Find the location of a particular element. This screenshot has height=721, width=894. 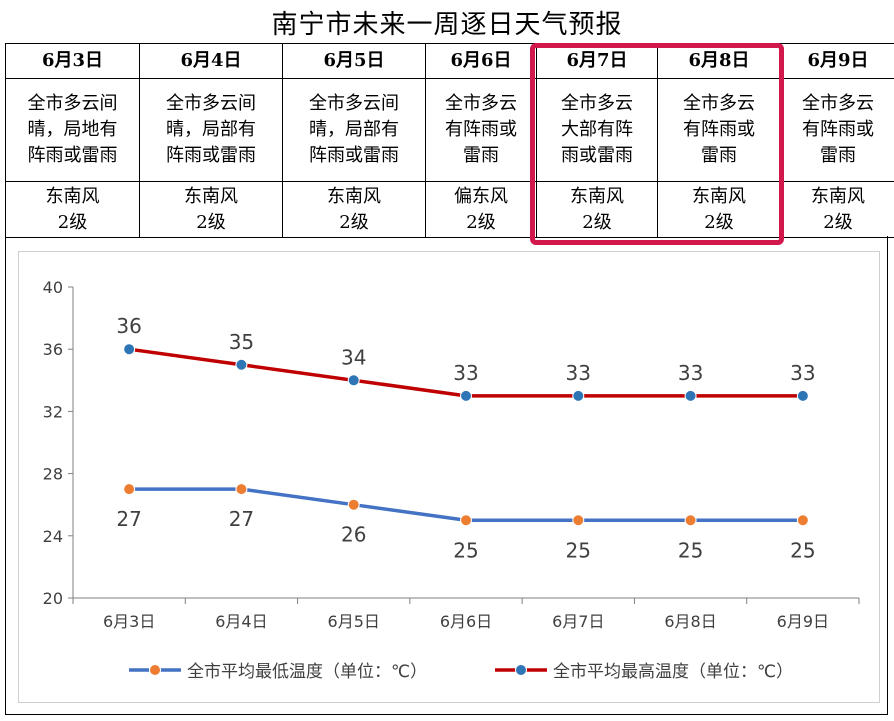

weather-text: 全市多云 大部有阵 雨或雷雨 is located at coordinates (597, 129).